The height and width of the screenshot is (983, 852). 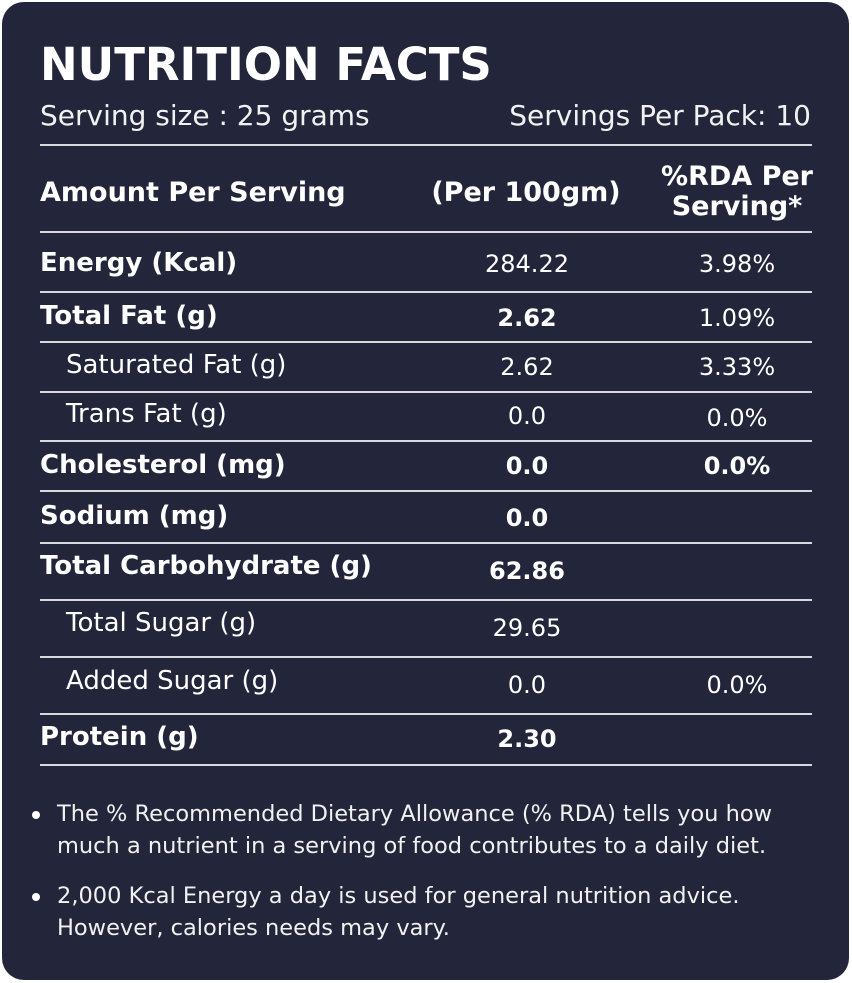 I want to click on rda-value: 1.09%, so click(x=737, y=318).